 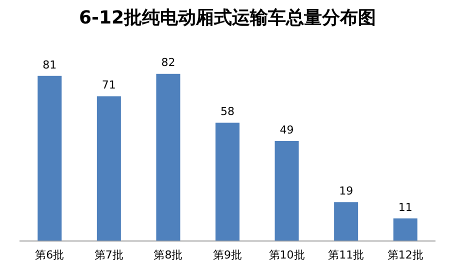 I want to click on x-tick-label: 第9批, so click(x=227, y=255).